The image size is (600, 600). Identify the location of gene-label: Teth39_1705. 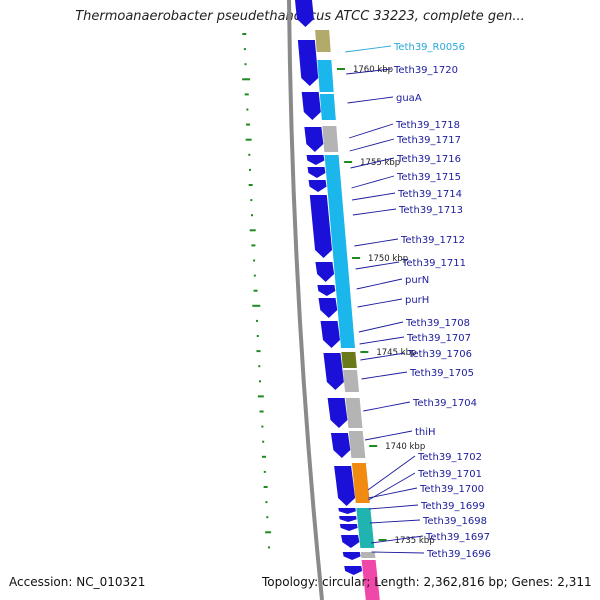
(441, 373).